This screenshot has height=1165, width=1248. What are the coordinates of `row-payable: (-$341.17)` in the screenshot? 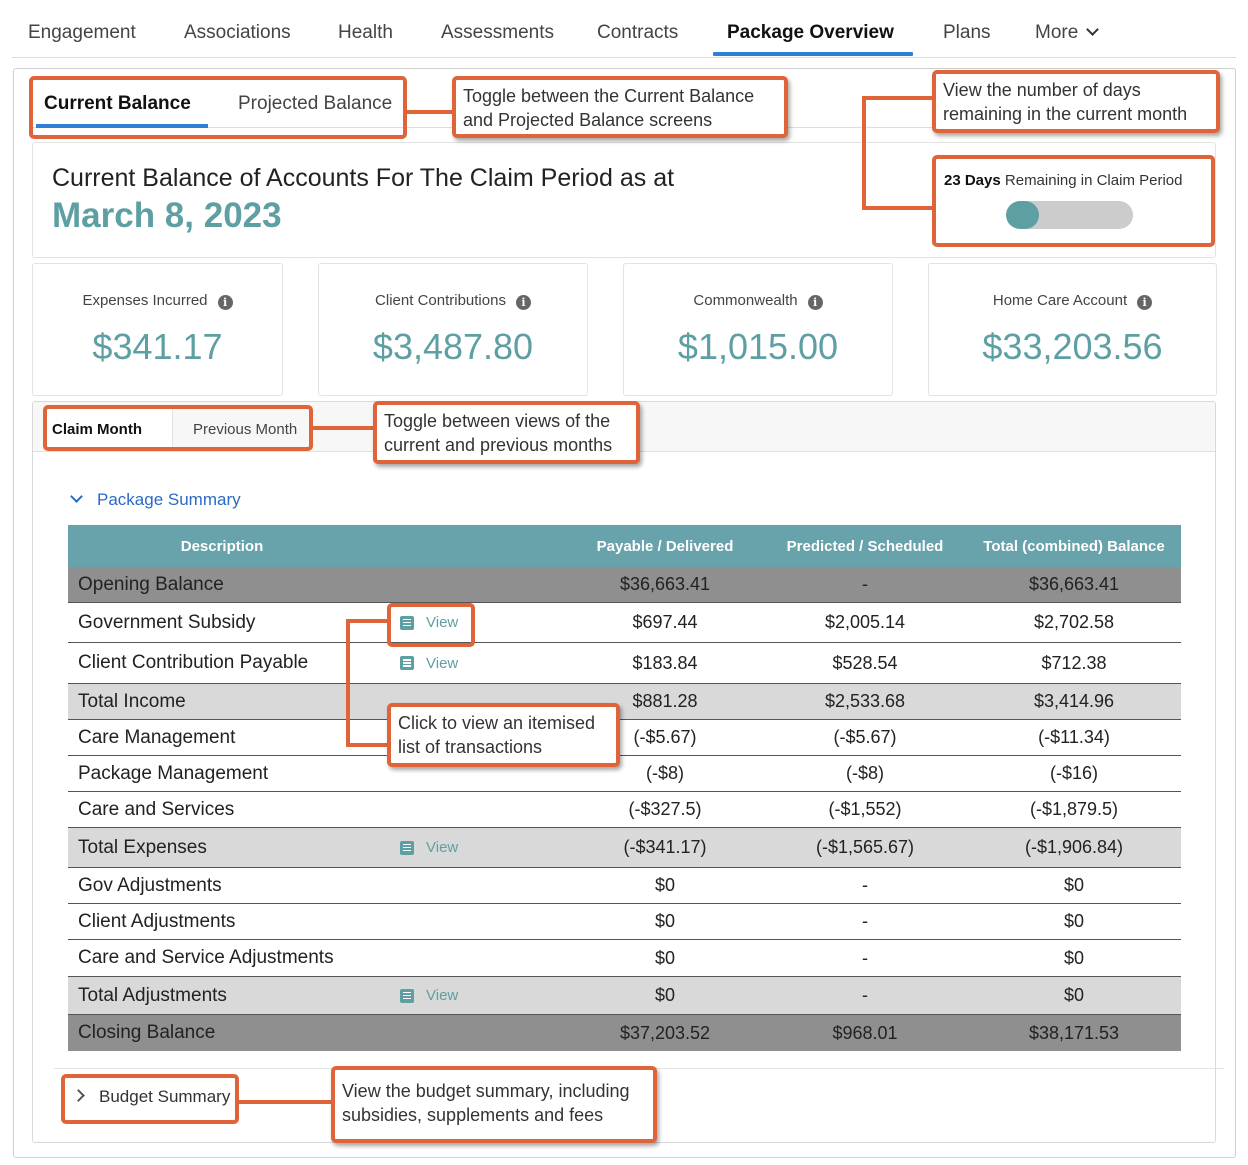 It's located at (665, 847).